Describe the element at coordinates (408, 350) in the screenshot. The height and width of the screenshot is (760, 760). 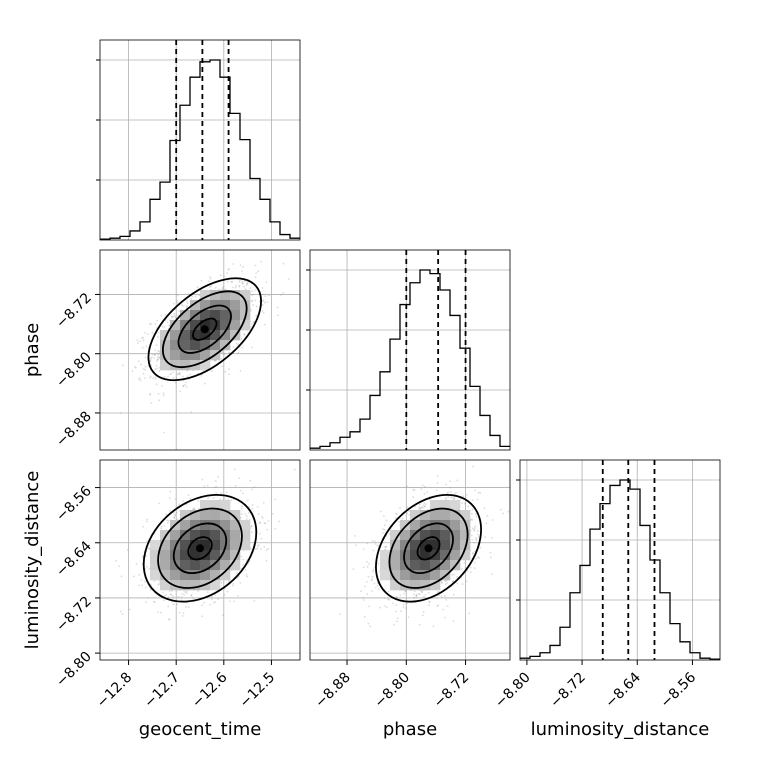
I see `hist-panel-phase` at that location.